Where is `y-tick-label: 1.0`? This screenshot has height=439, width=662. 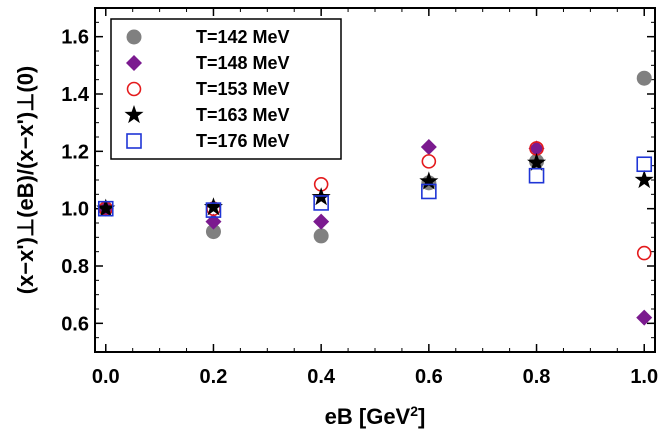 y-tick-label: 1.0 is located at coordinates (75, 210).